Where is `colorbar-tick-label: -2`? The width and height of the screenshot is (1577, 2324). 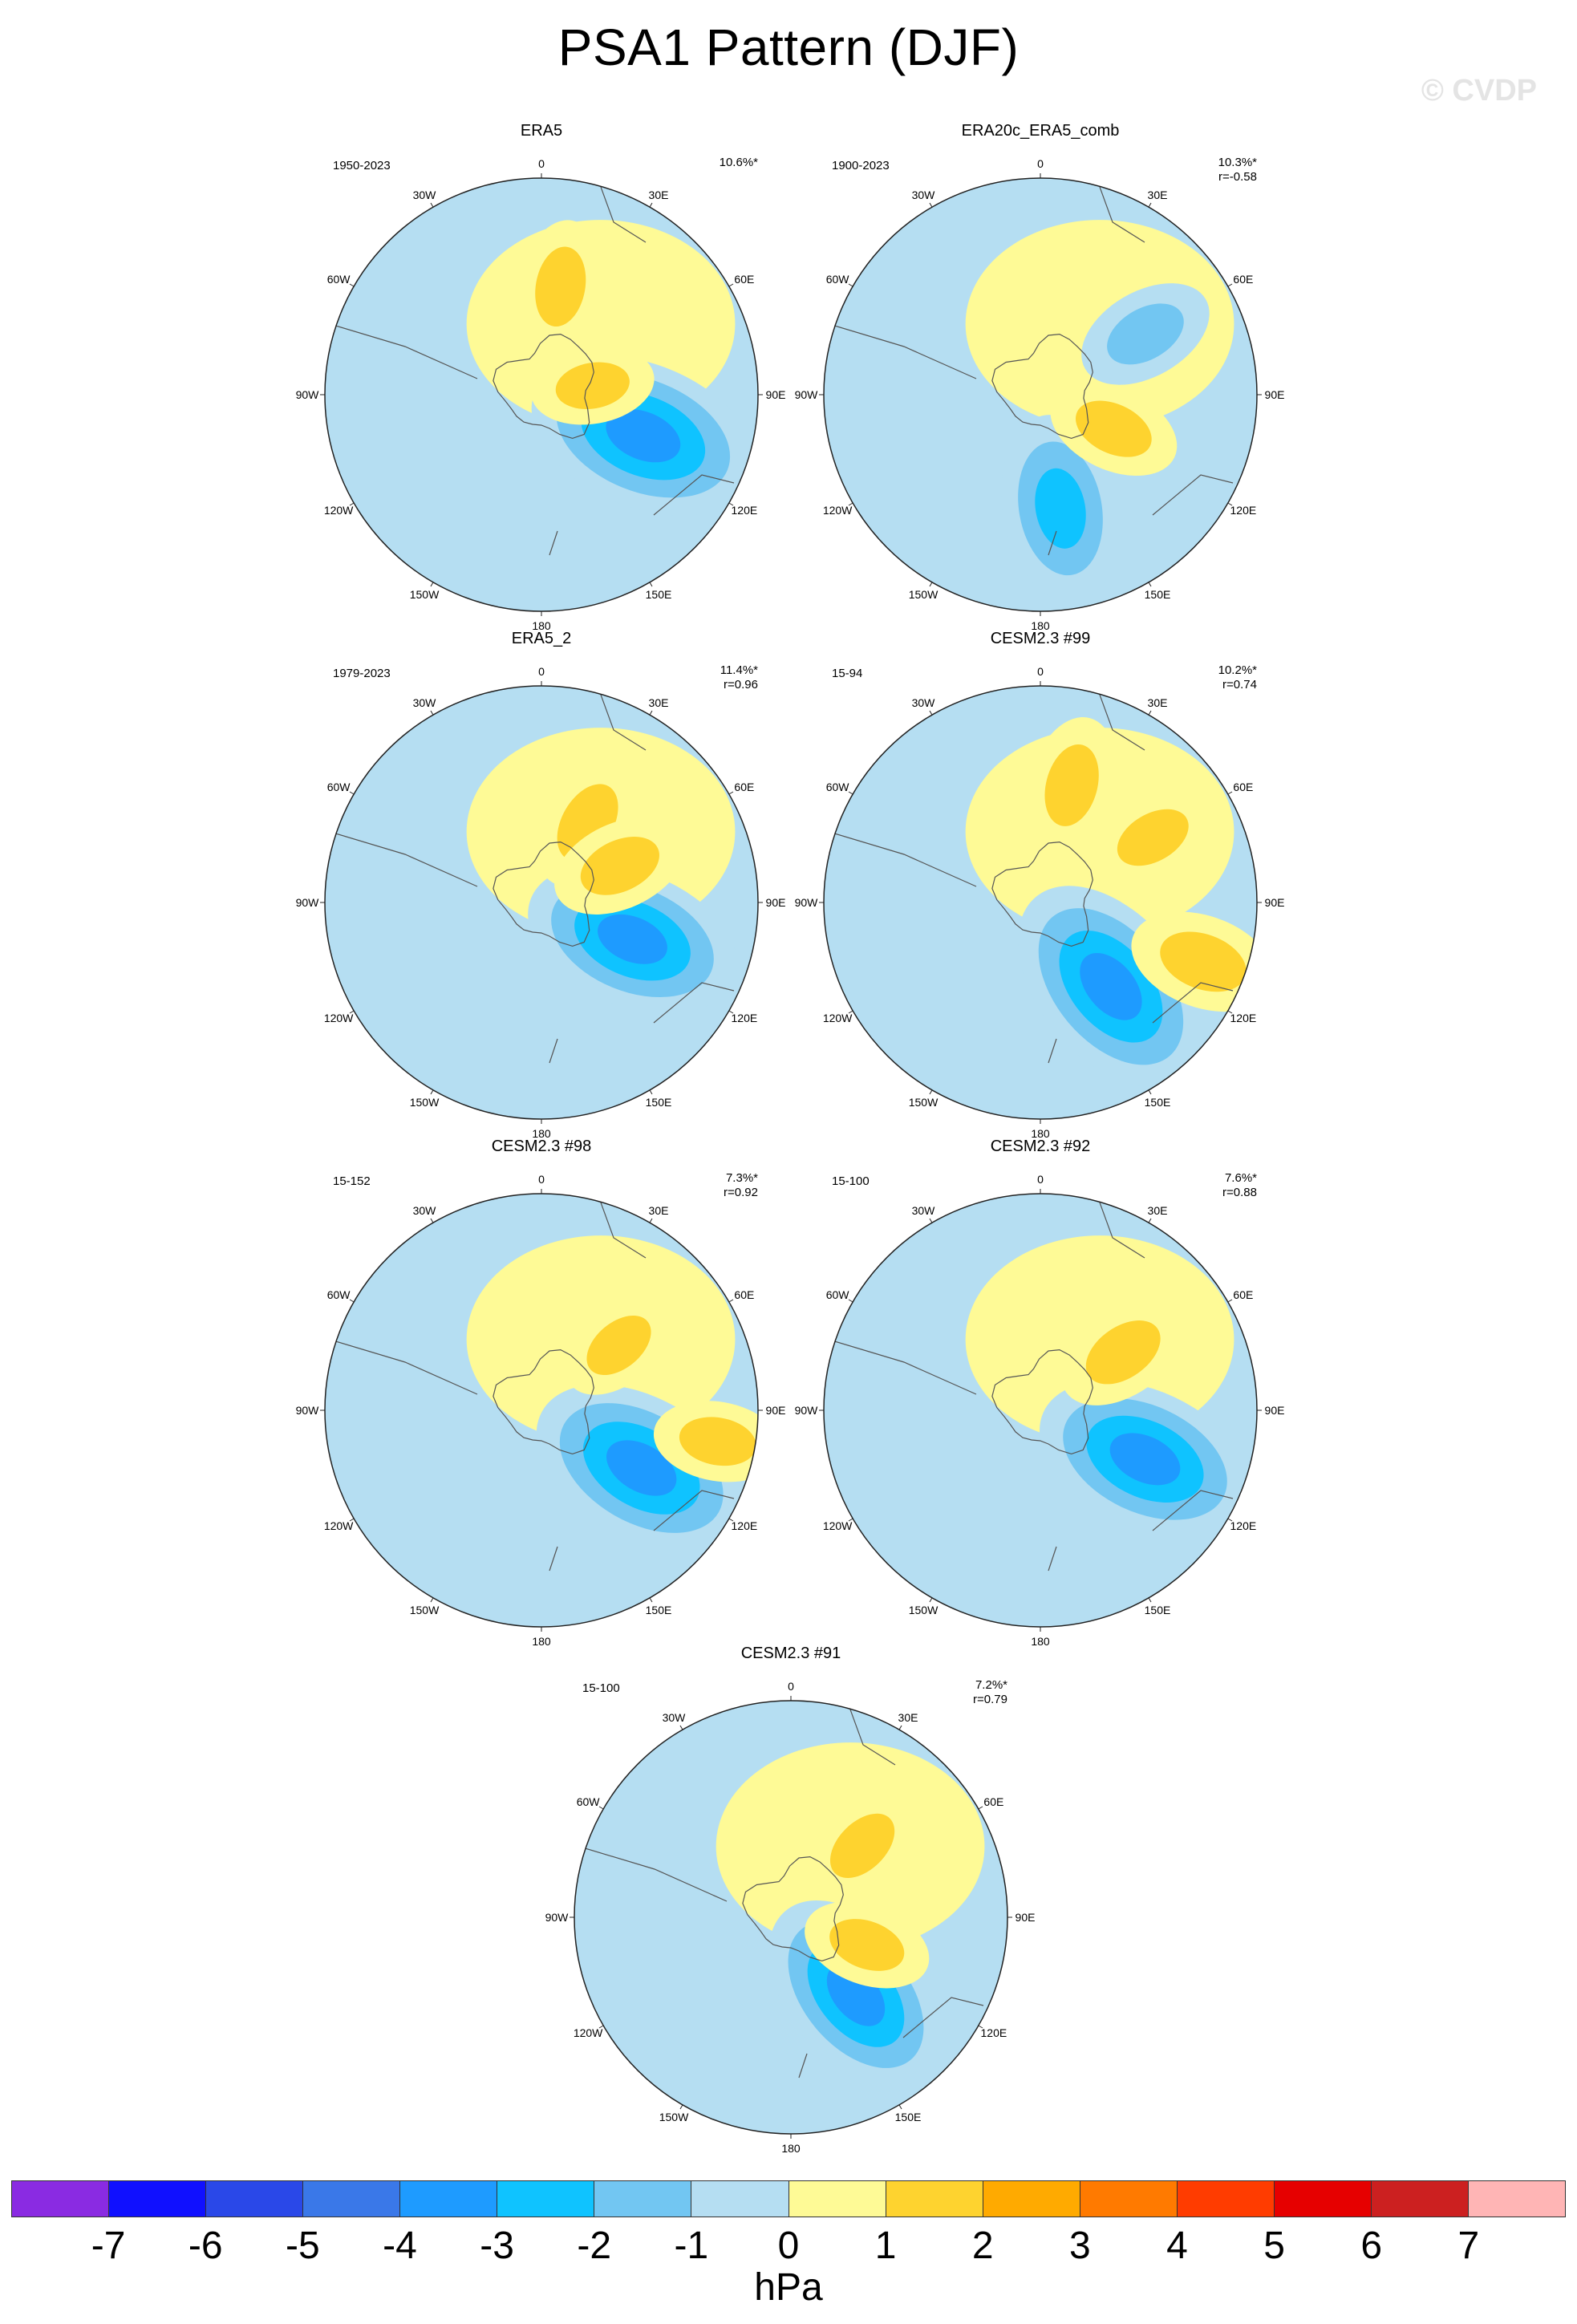
colorbar-tick-label: -2 is located at coordinates (594, 2246).